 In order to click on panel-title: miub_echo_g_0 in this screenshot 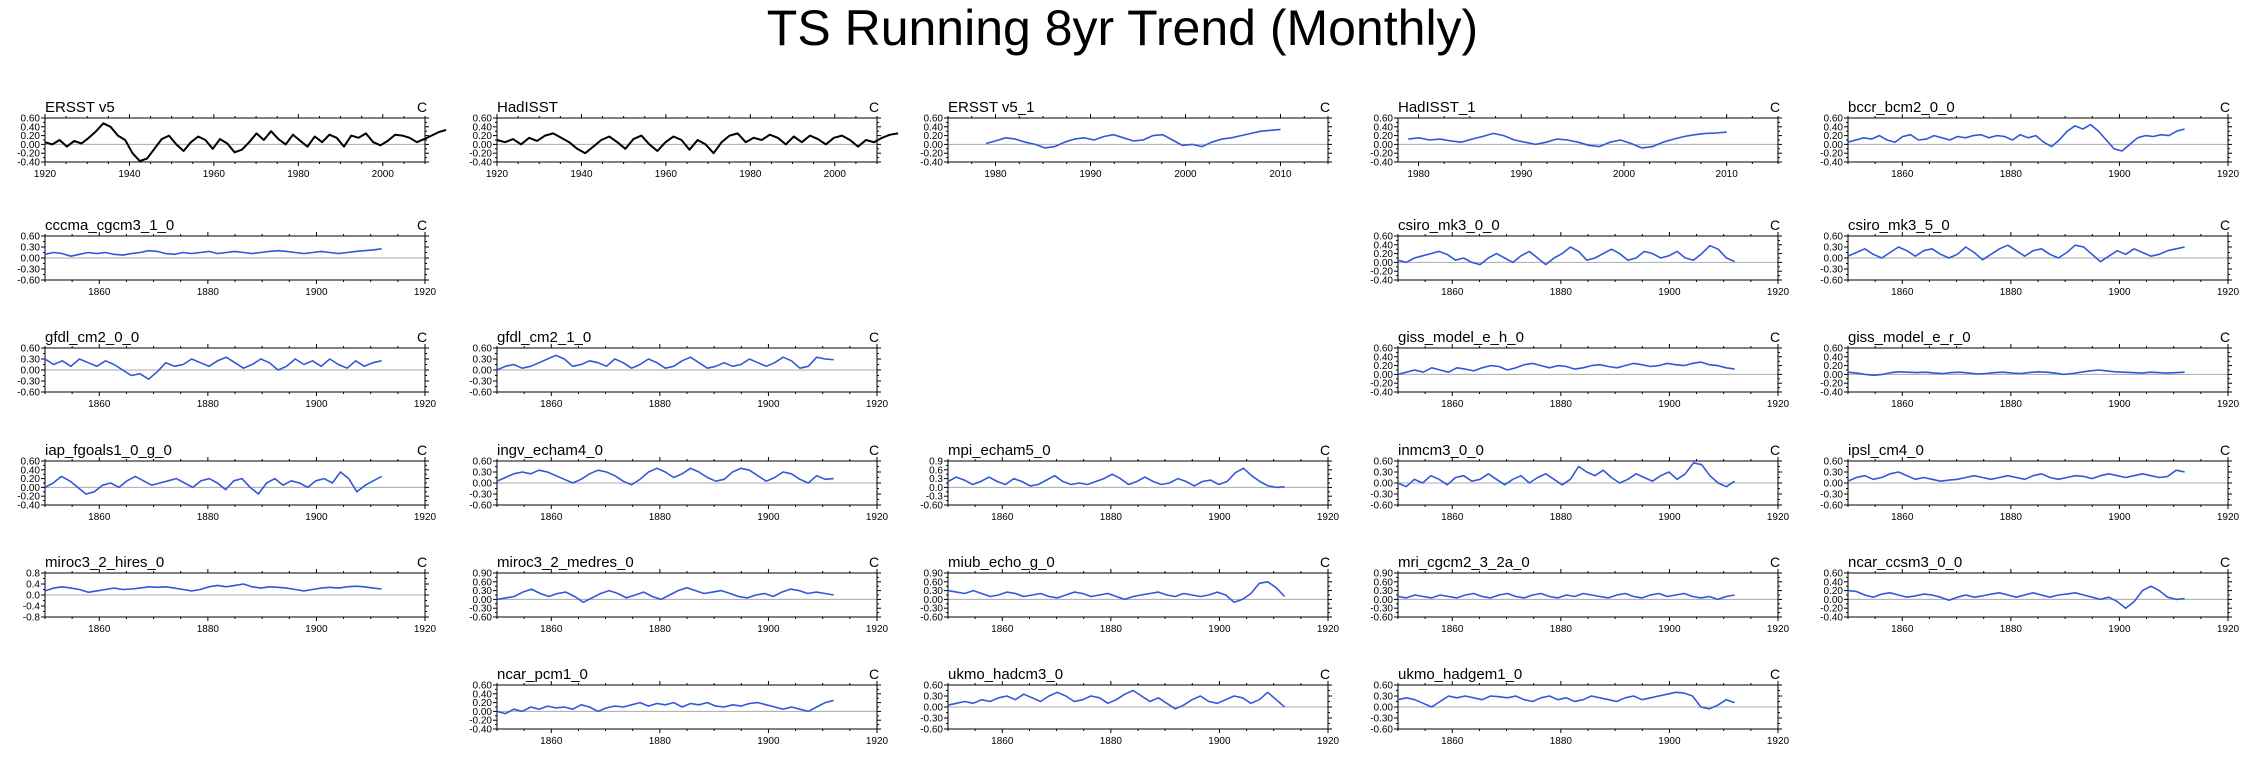, I will do `click(1001, 562)`.